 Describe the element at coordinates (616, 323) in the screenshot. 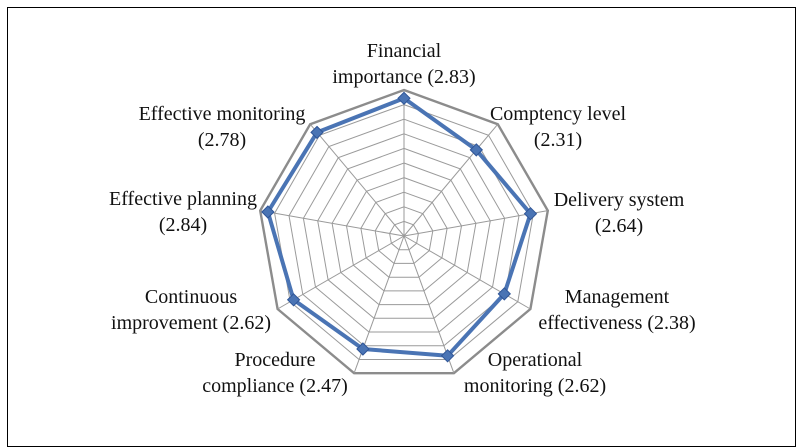

I see `axis-label-line: effectiveness (2.38)` at that location.